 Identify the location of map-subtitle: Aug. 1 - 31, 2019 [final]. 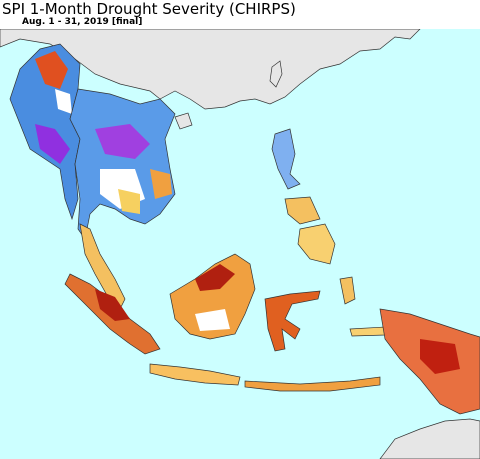
(82, 22).